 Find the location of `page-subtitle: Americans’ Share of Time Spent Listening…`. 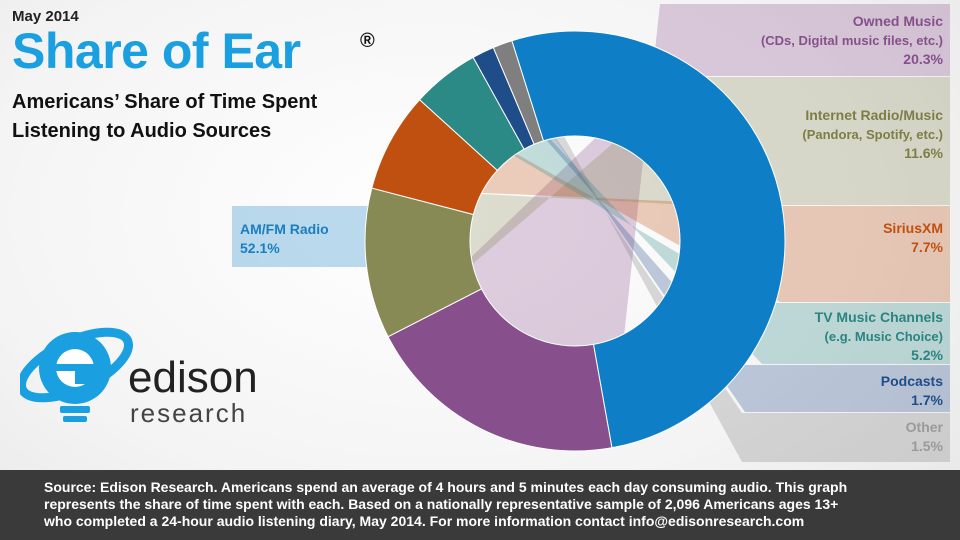

page-subtitle: Americans’ Share of Time Spent Listening… is located at coordinates (202, 117).